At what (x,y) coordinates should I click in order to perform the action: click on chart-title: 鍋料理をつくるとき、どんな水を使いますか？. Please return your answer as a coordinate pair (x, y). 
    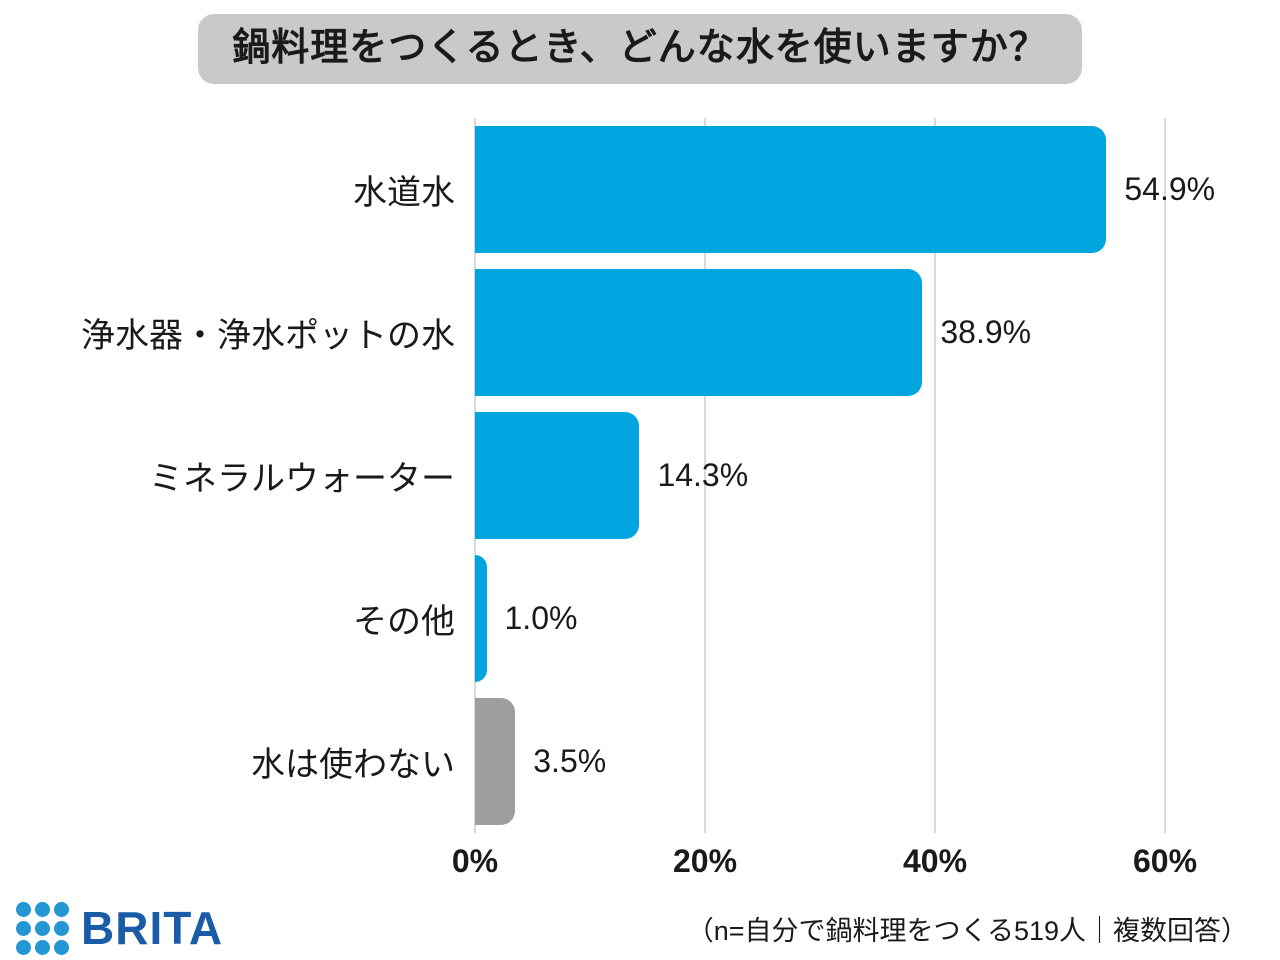
    Looking at the image, I should click on (640, 49).